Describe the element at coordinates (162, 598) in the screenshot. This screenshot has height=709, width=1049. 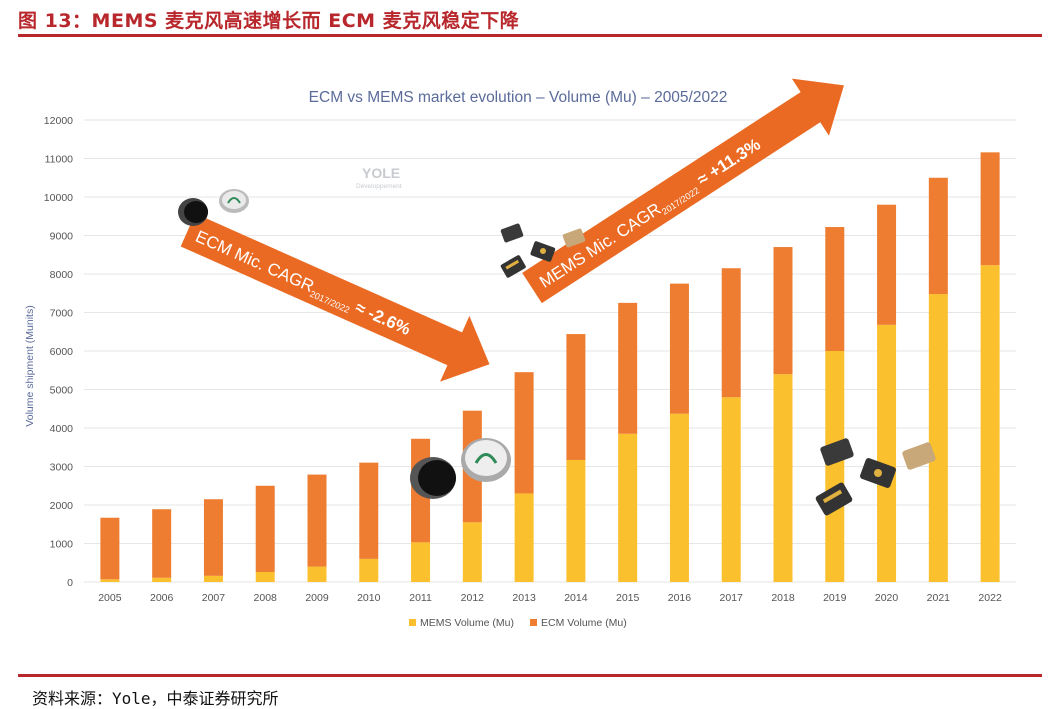
I see `x-tick-label: 2006` at that location.